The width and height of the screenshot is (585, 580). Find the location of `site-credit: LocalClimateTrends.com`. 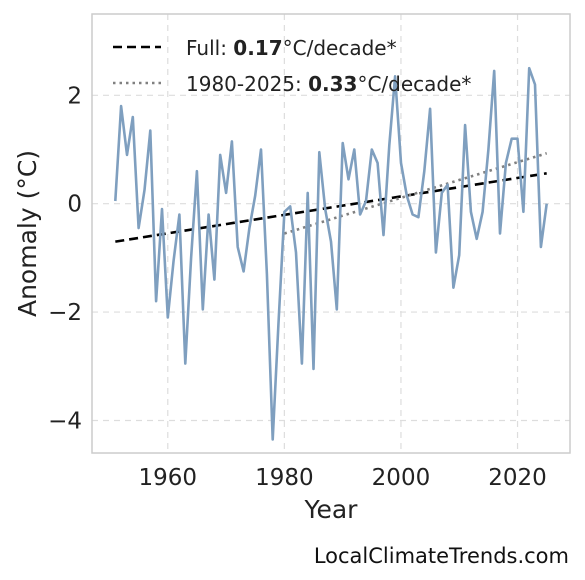

site-credit: LocalClimateTrends.com is located at coordinates (441, 556).